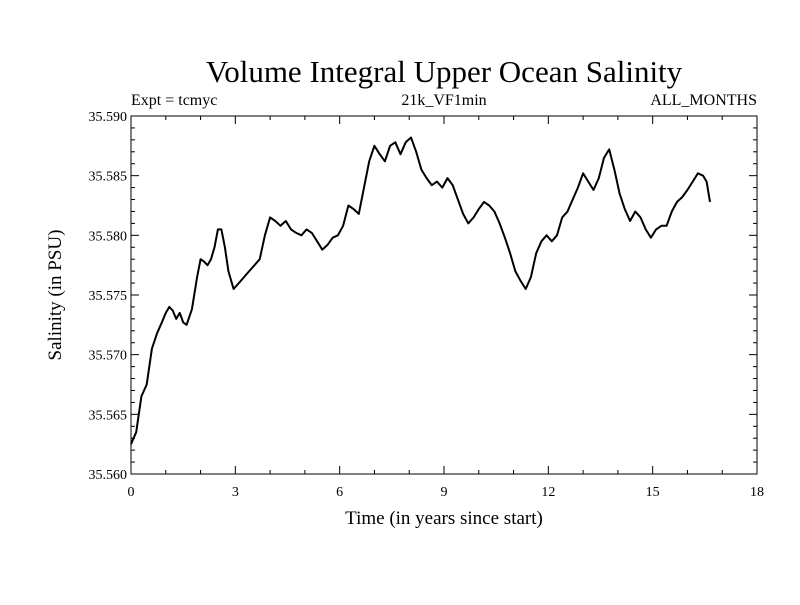  What do you see at coordinates (235, 492) in the screenshot?
I see `x-tick-label: 3` at bounding box center [235, 492].